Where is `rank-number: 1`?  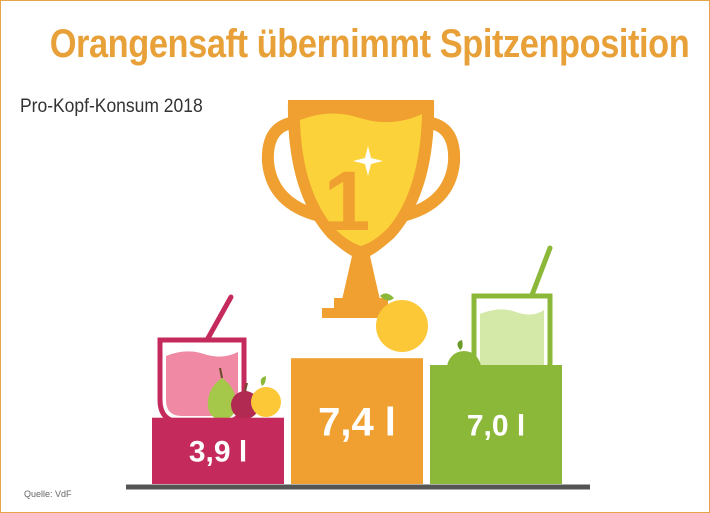 rank-number: 1 is located at coordinates (347, 201).